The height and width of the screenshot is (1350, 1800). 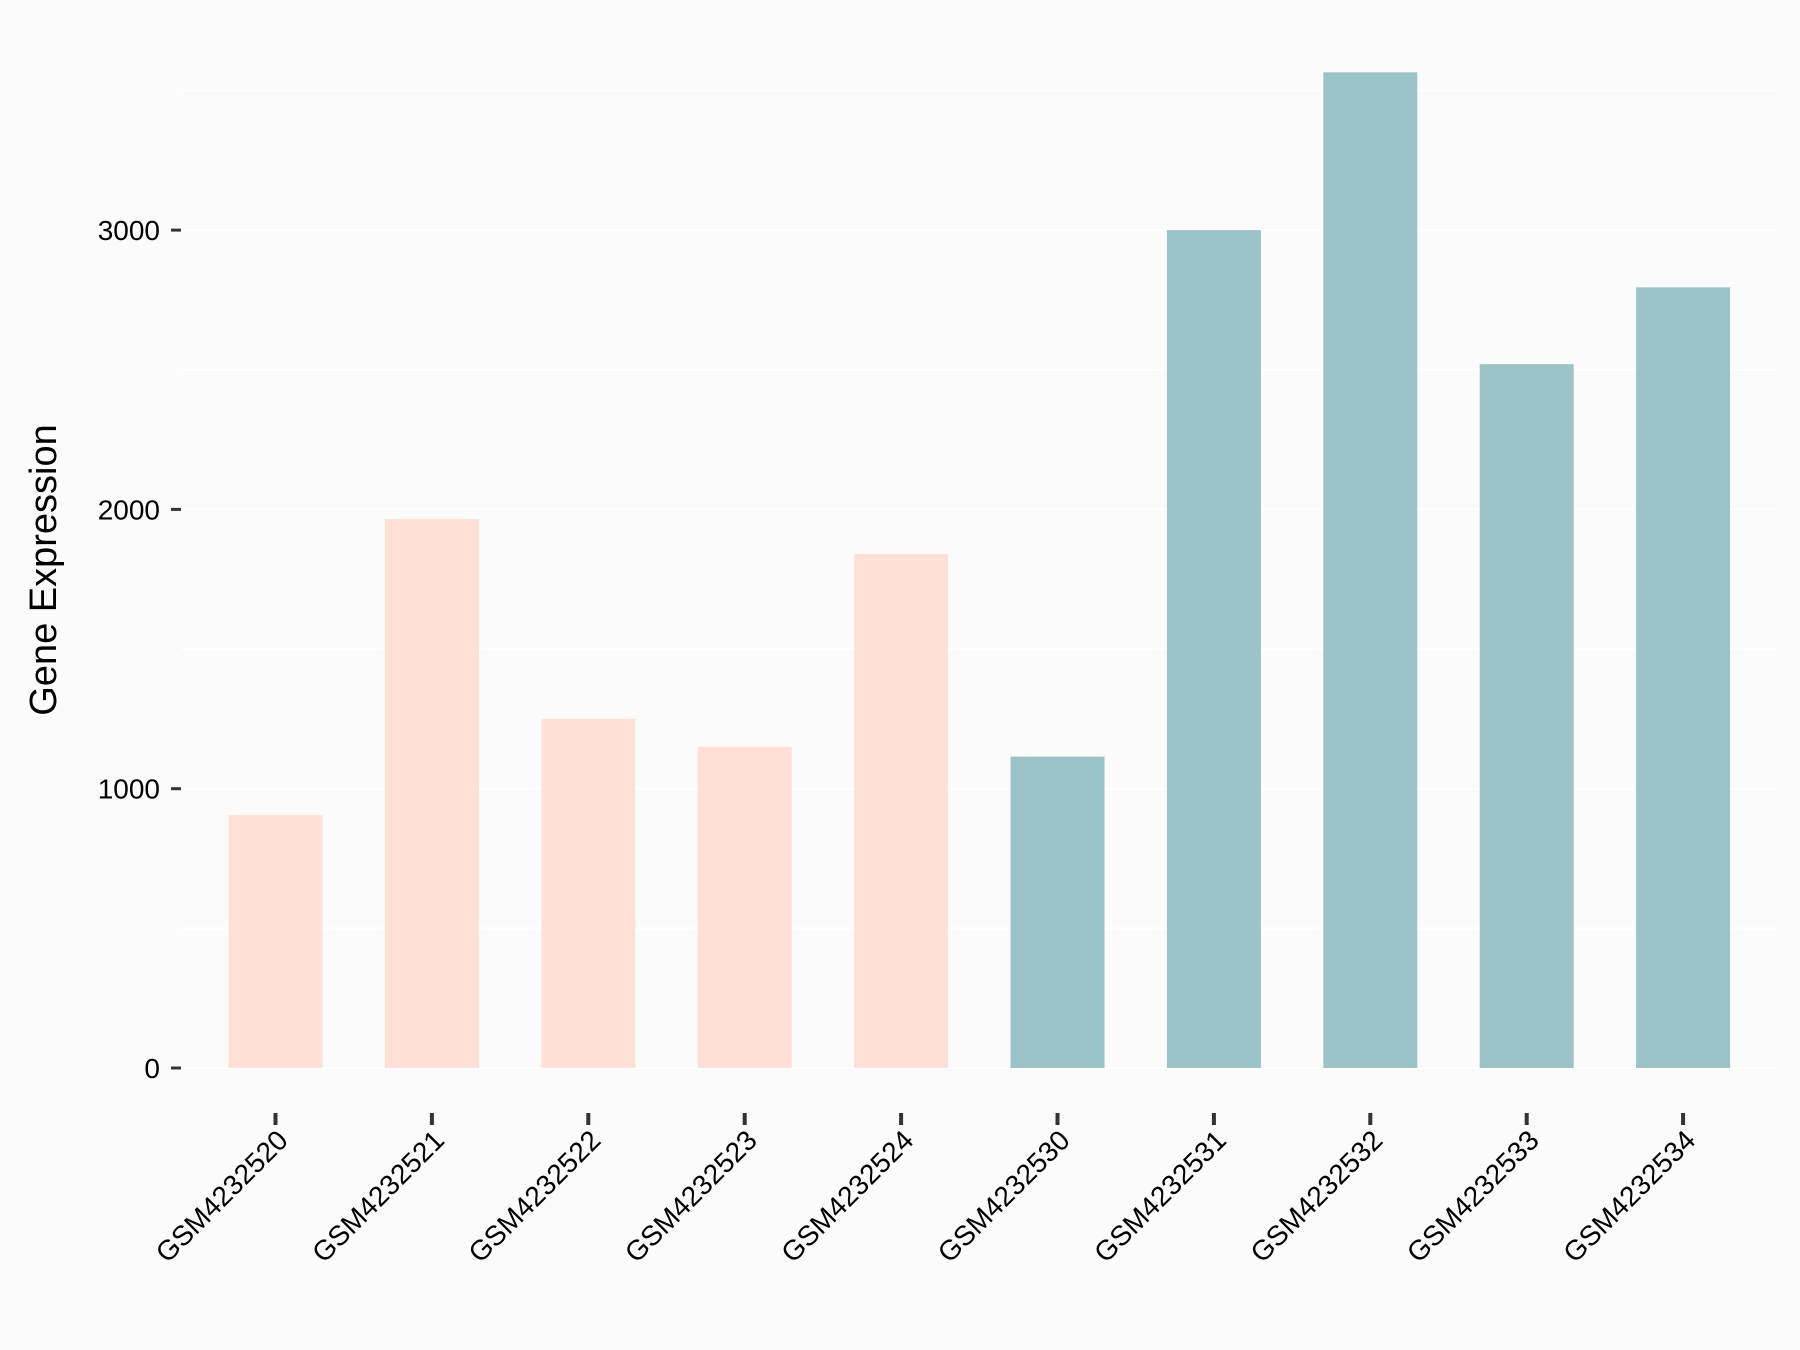 I want to click on y-tick-label: 3000, so click(x=129, y=230).